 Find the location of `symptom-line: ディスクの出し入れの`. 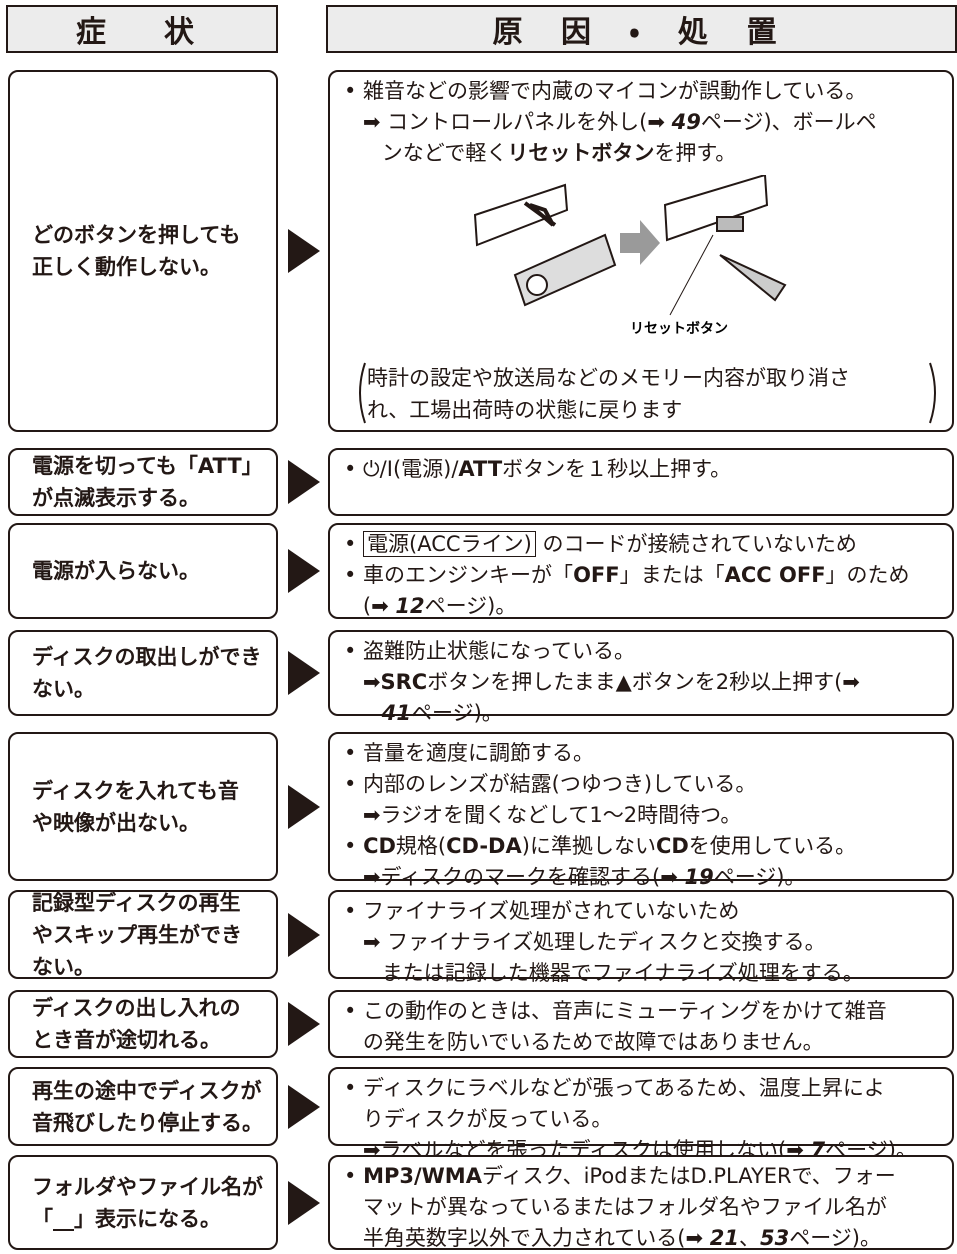

symptom-line: ディスクの出し入れの is located at coordinates (136, 1008).